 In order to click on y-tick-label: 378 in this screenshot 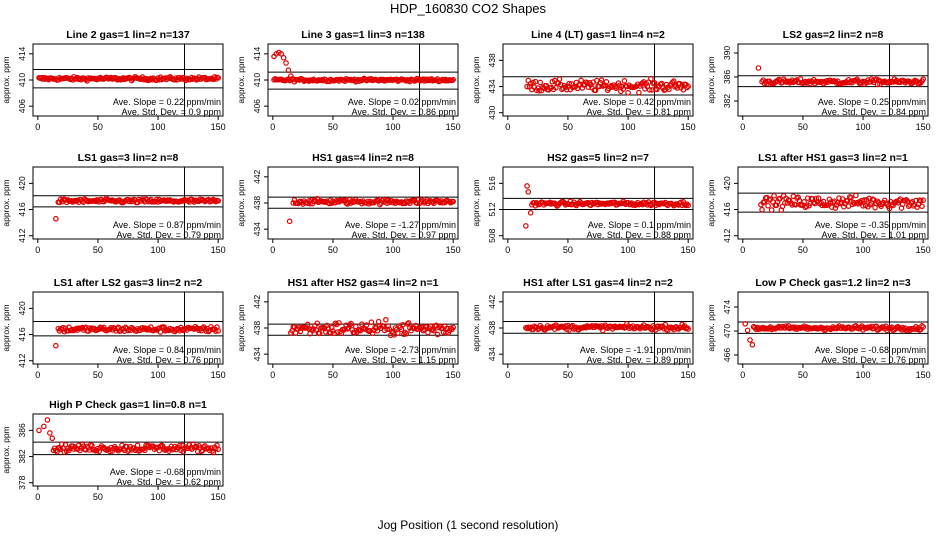, I will do `click(22, 482)`.